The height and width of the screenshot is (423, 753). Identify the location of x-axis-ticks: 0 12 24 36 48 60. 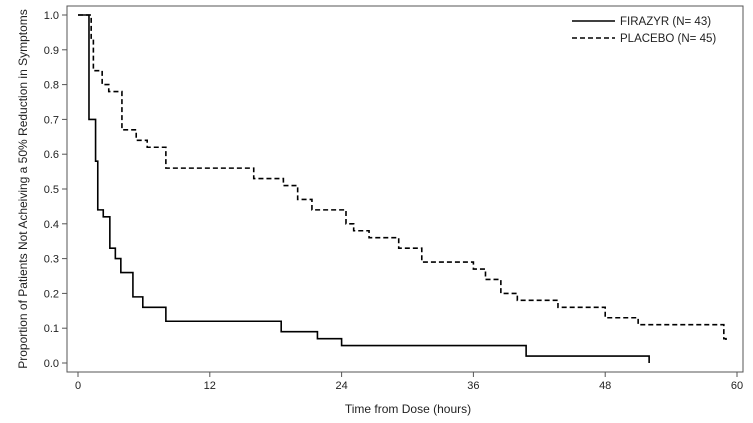
(409, 382).